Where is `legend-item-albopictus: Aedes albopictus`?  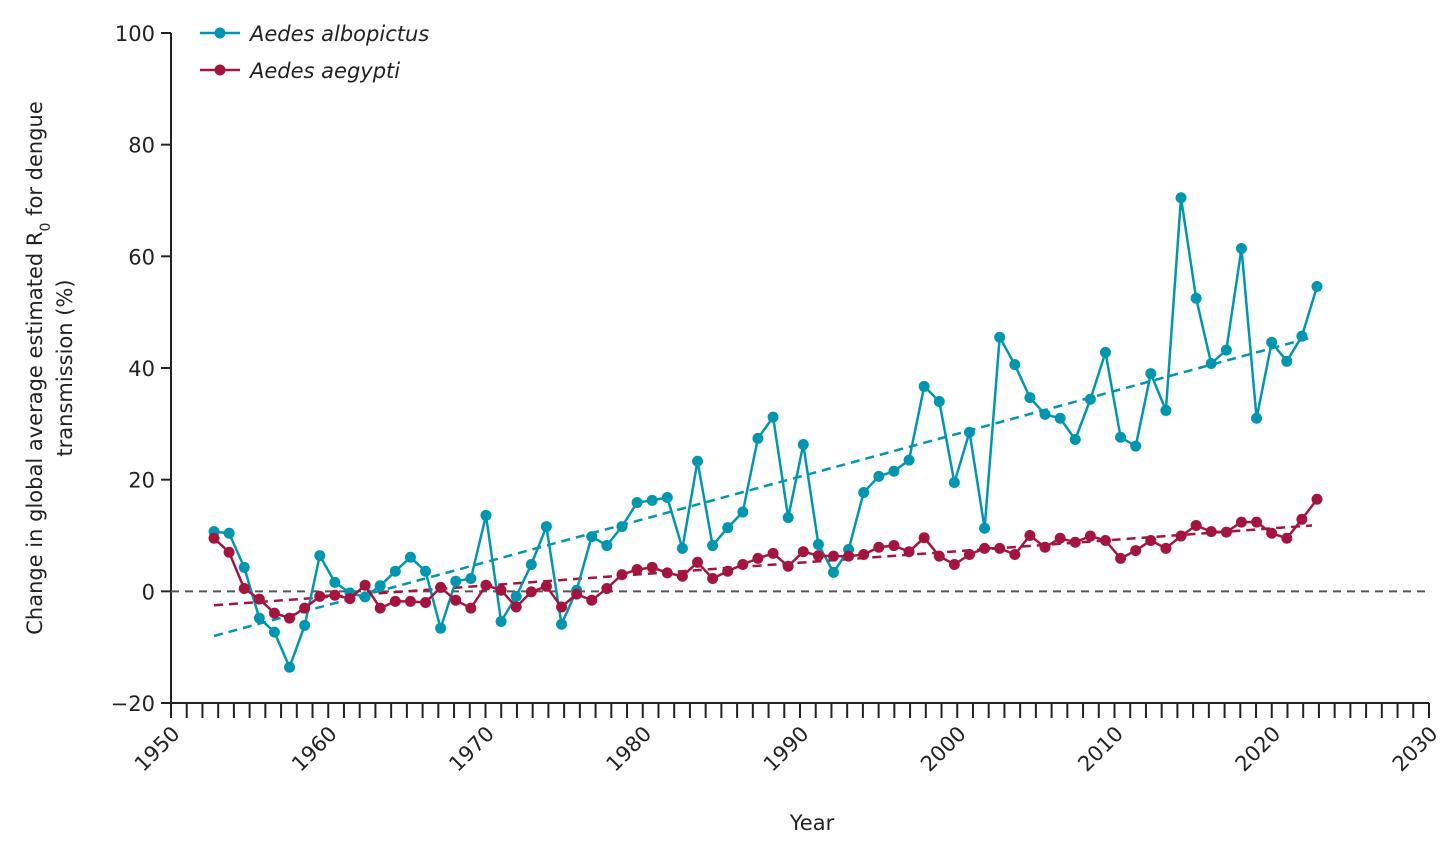
legend-item-albopictus: Aedes albopictus is located at coordinates (314, 34).